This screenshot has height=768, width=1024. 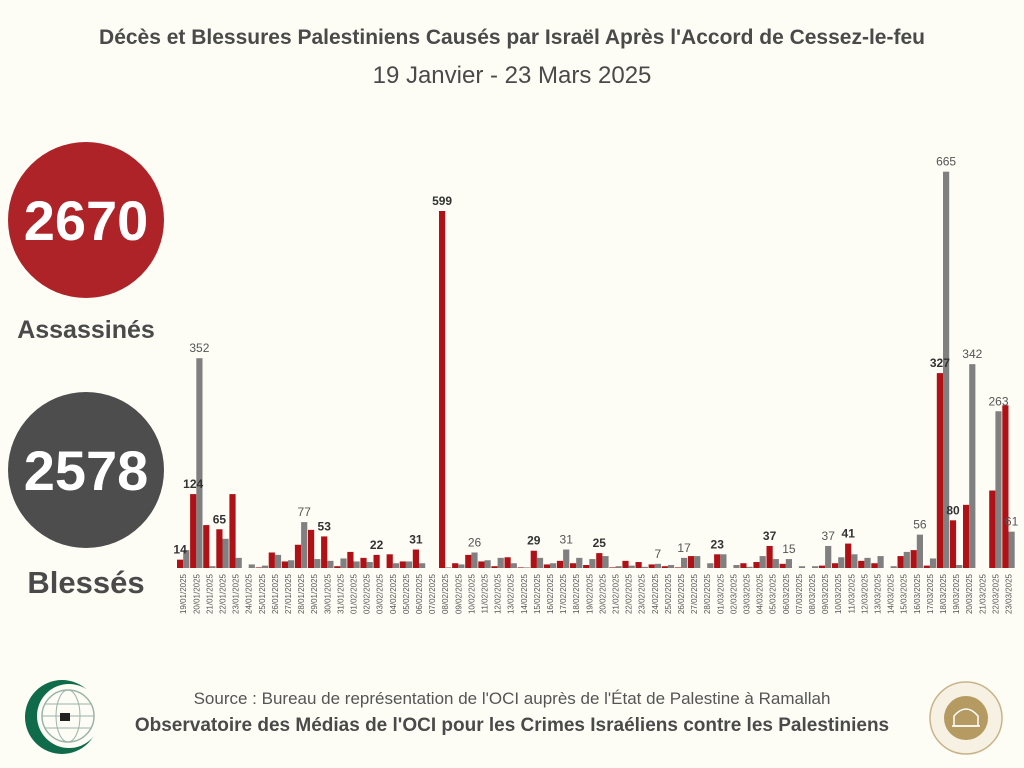 What do you see at coordinates (681, 593) in the screenshot?
I see `x-tick-label: 26/02/2025` at bounding box center [681, 593].